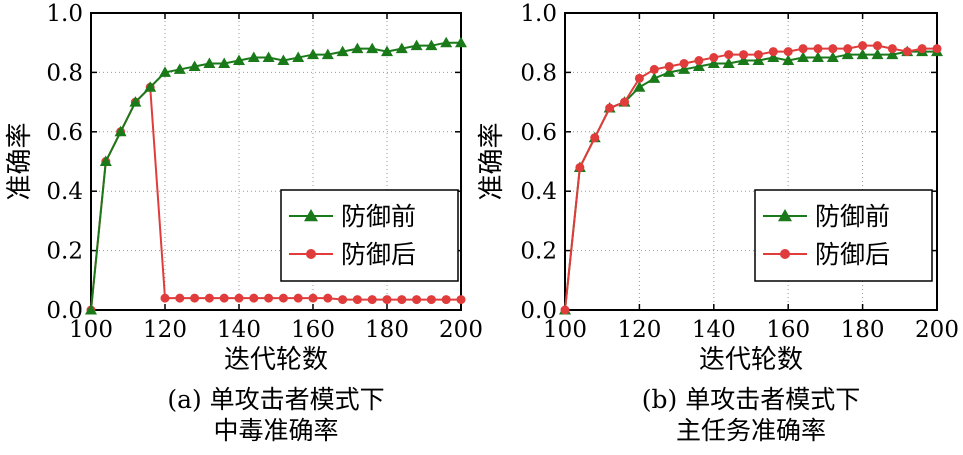 The width and height of the screenshot is (963, 455). Describe the element at coordinates (751, 415) in the screenshot. I see `caption-b: (b) 单攻击者模式下 主任务准确率` at that location.